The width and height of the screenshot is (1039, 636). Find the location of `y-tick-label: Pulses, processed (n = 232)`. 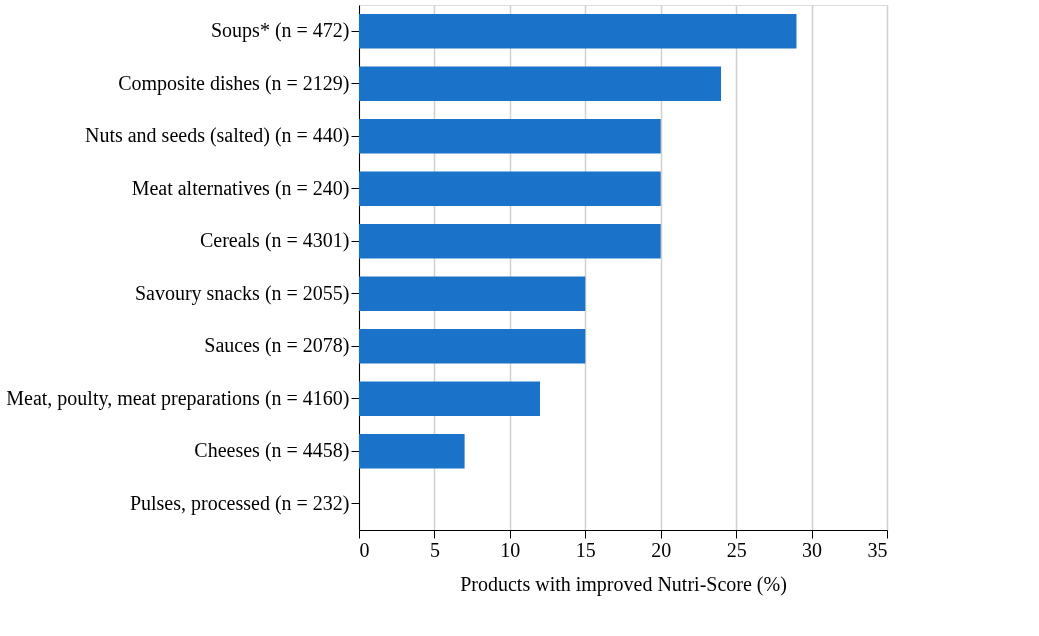

y-tick-label: Pulses, processed (n = 232) is located at coordinates (239, 503).